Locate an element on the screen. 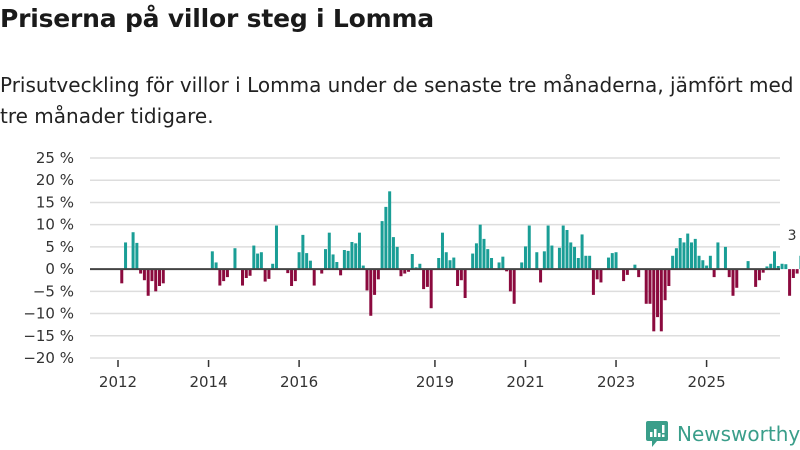  y-tick-label: −10 % is located at coordinates (48, 314).